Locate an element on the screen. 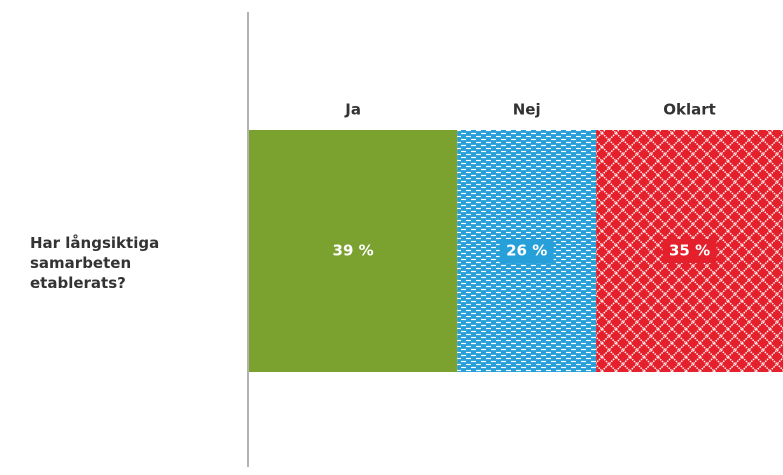 The image size is (783, 475). value-label: 26 % is located at coordinates (526, 251).